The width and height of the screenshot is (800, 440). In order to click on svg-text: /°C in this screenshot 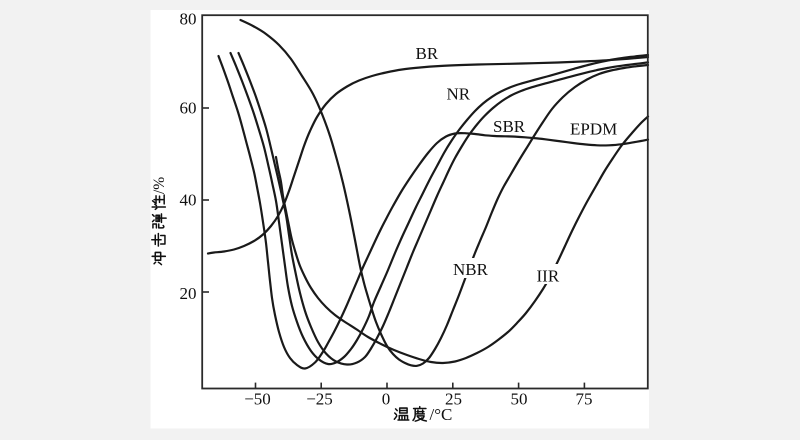, I will do `click(441, 414)`.